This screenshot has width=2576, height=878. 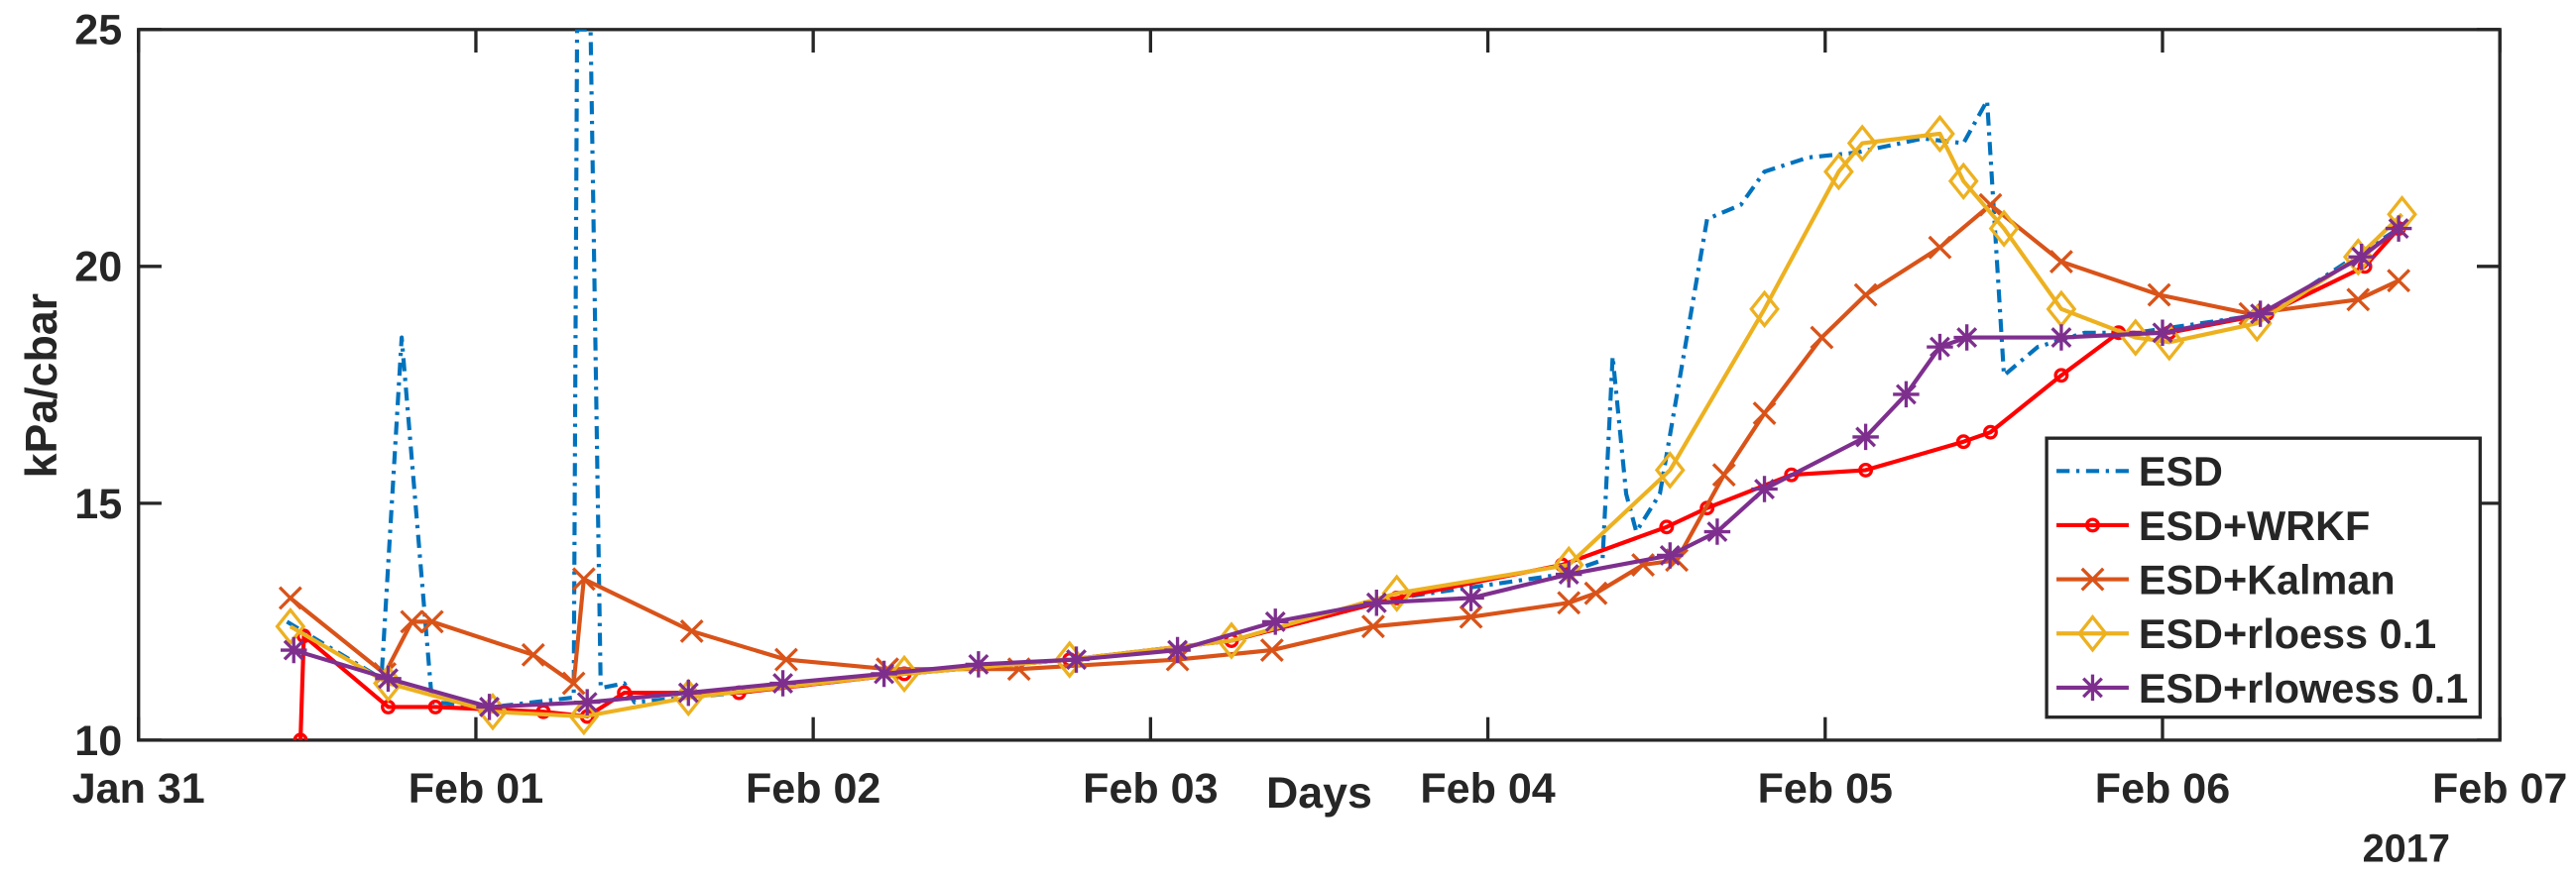 What do you see at coordinates (98, 267) in the screenshot?
I see `y-tick-label: 20` at bounding box center [98, 267].